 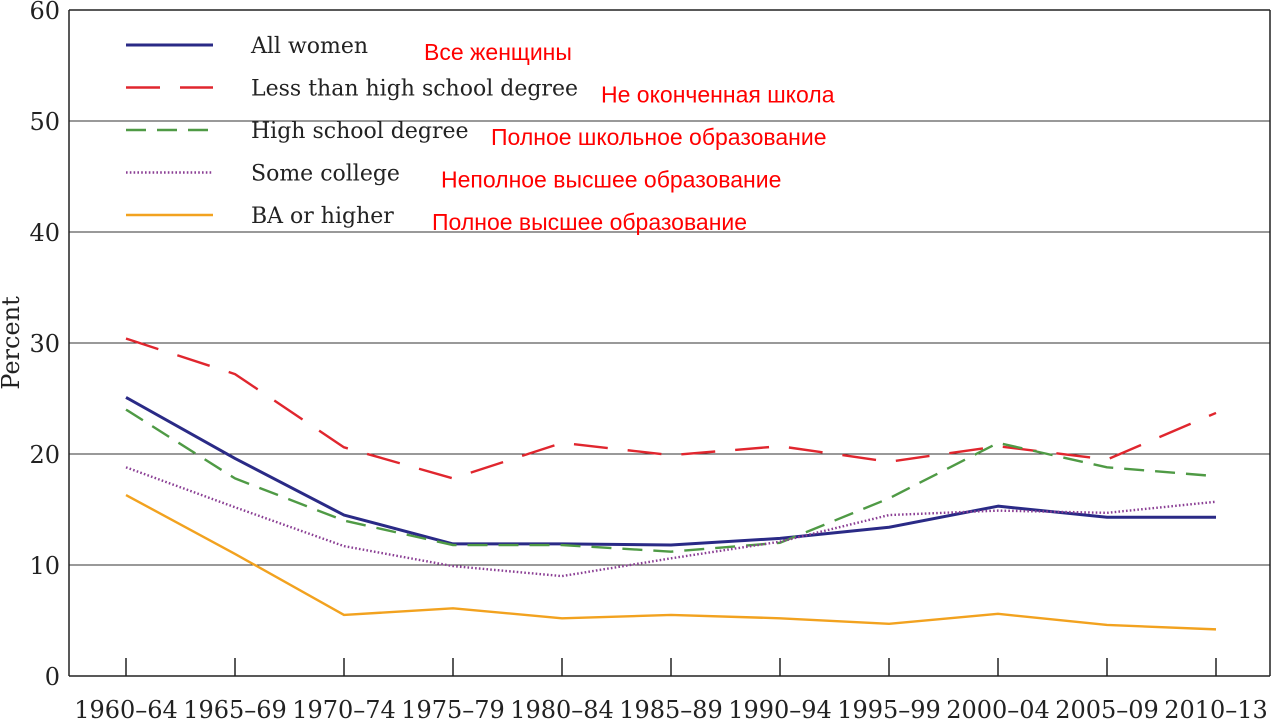 What do you see at coordinates (998, 708) in the screenshot?
I see `x-tick-label: 2000–04` at bounding box center [998, 708].